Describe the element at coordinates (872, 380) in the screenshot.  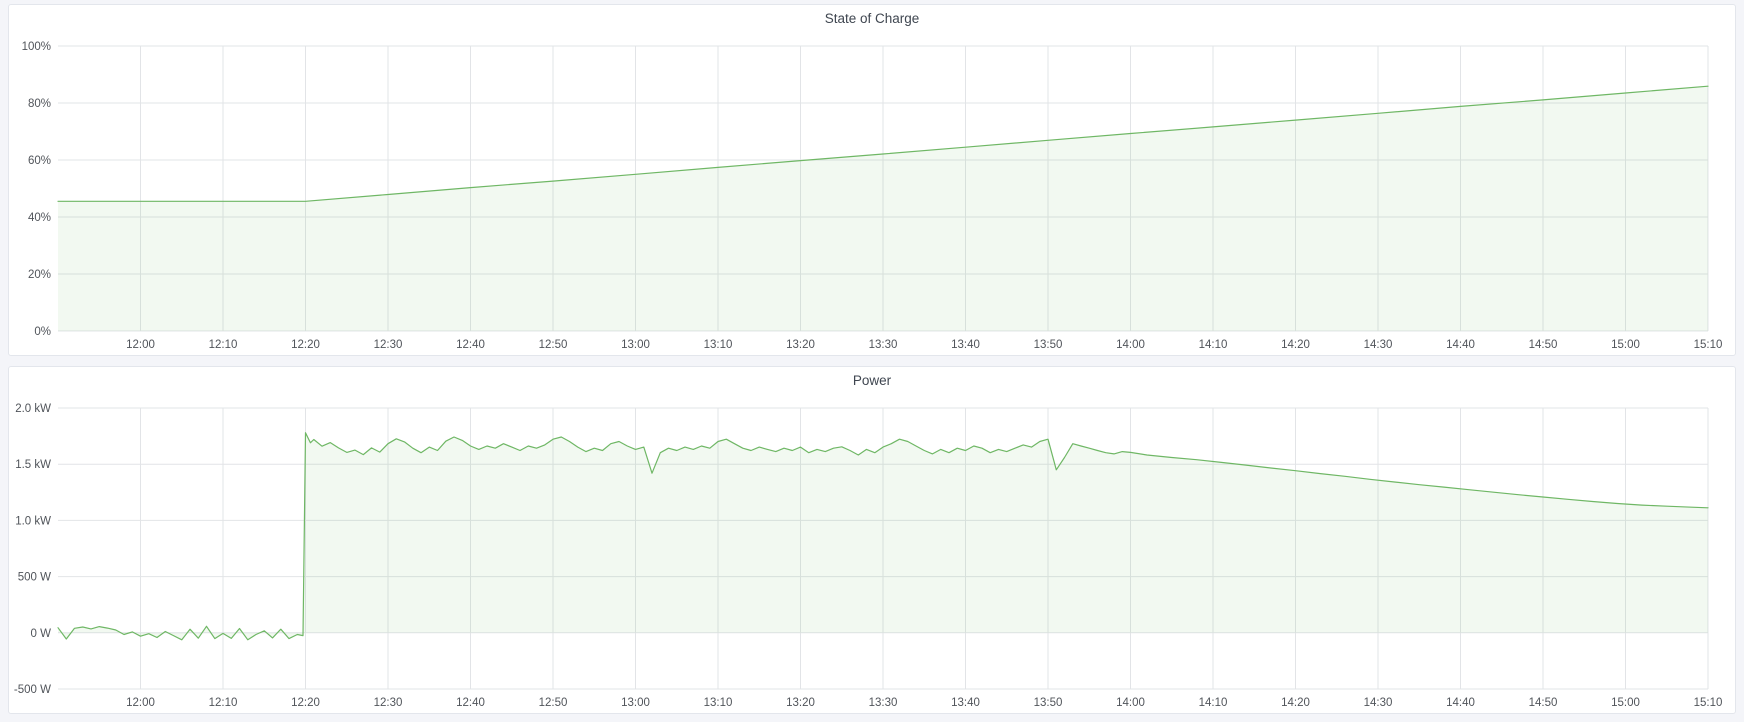
I see `panel-title-power: Power` at that location.